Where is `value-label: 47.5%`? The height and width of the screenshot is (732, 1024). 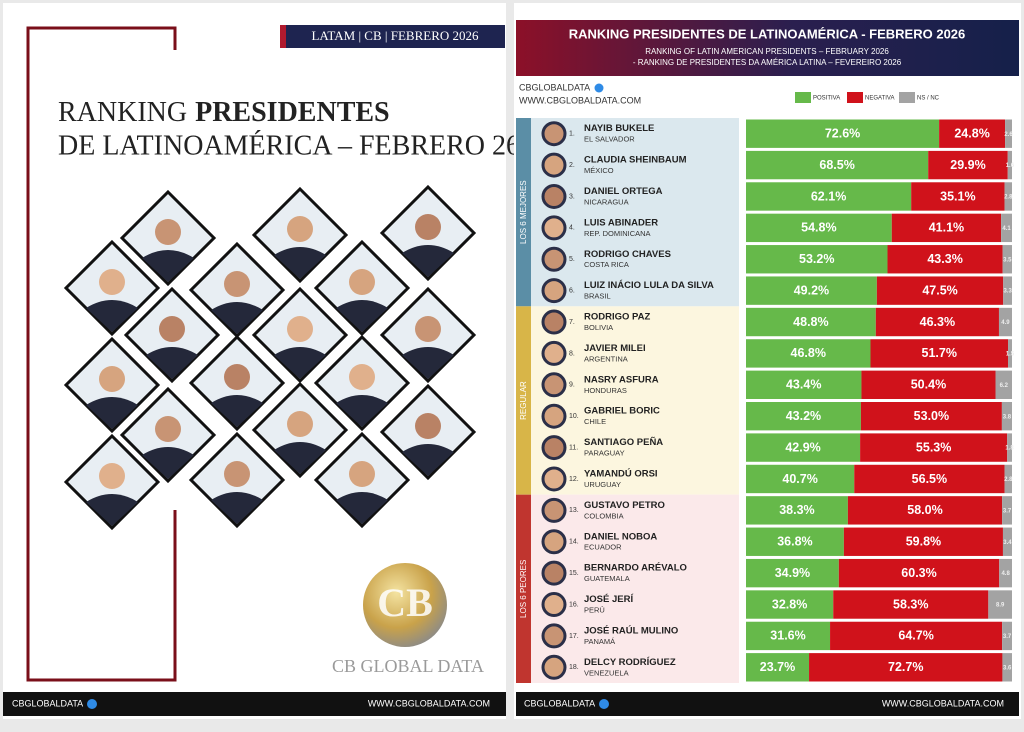
value-label: 47.5% is located at coordinates (939, 290).